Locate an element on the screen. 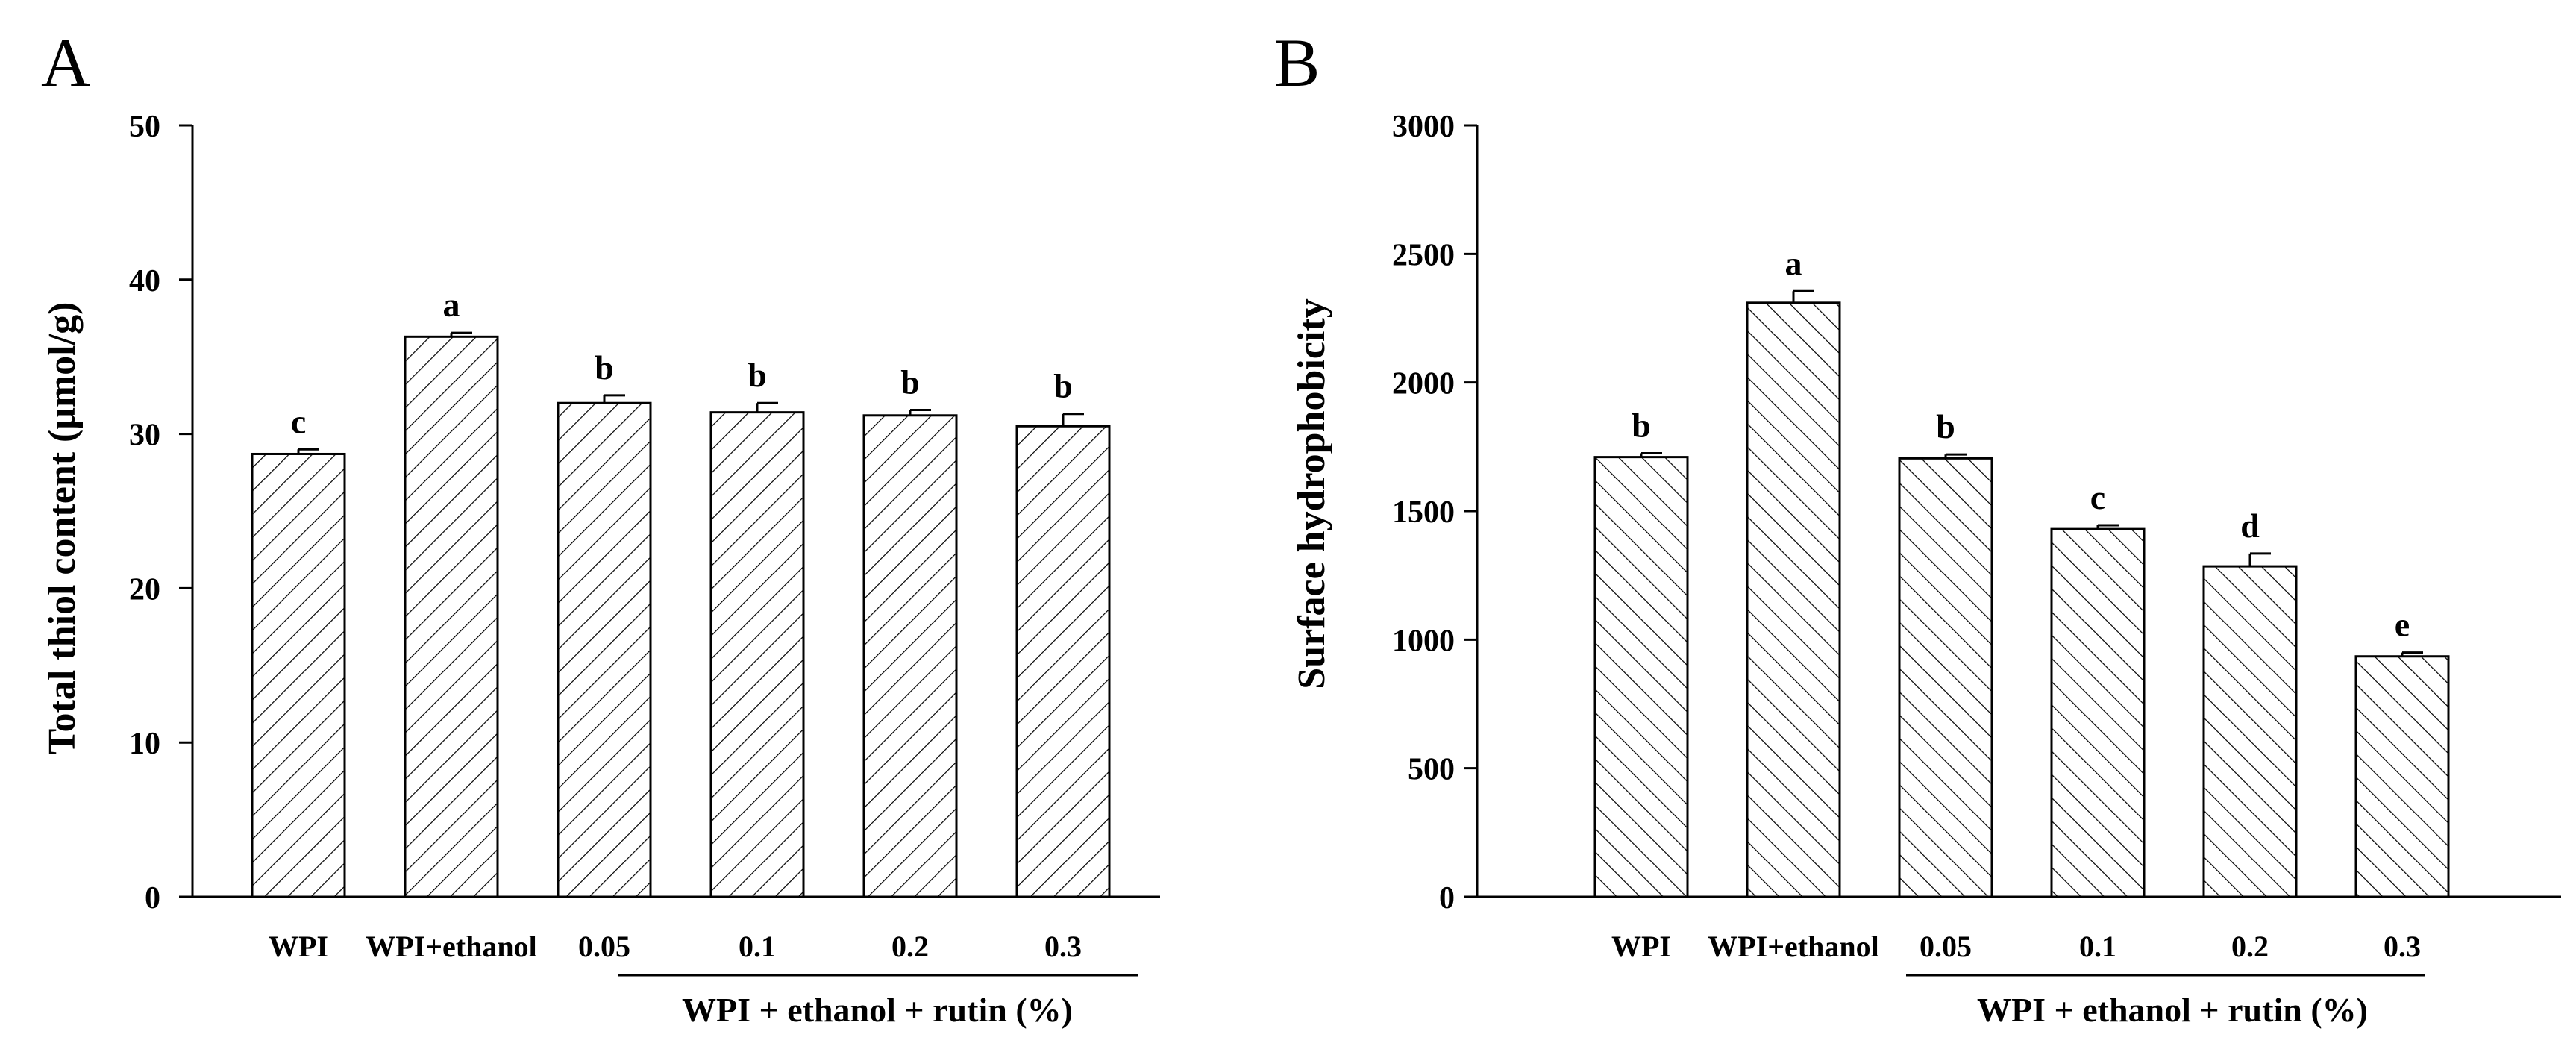 Image resolution: width=2576 pixels, height=1052 pixels. significance-letter-a-2: a is located at coordinates (451, 305).